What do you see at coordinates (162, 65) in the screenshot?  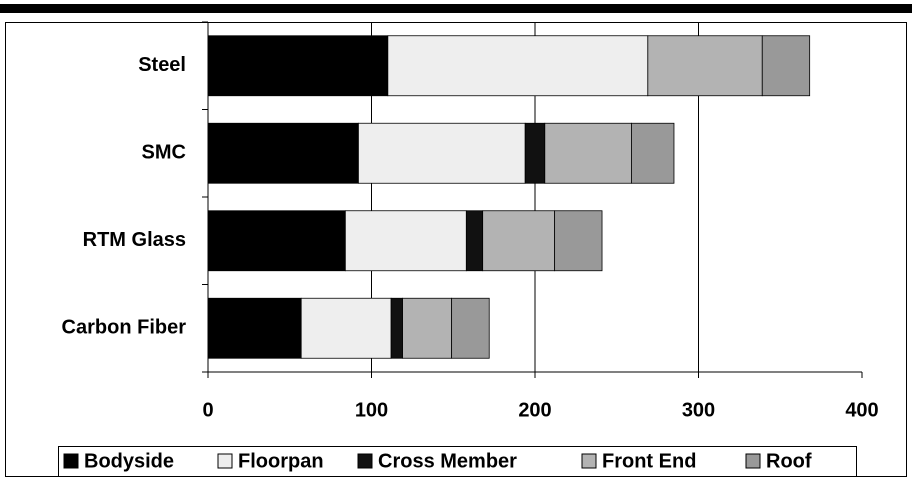 I see `y-tick-label: Steel` at bounding box center [162, 65].